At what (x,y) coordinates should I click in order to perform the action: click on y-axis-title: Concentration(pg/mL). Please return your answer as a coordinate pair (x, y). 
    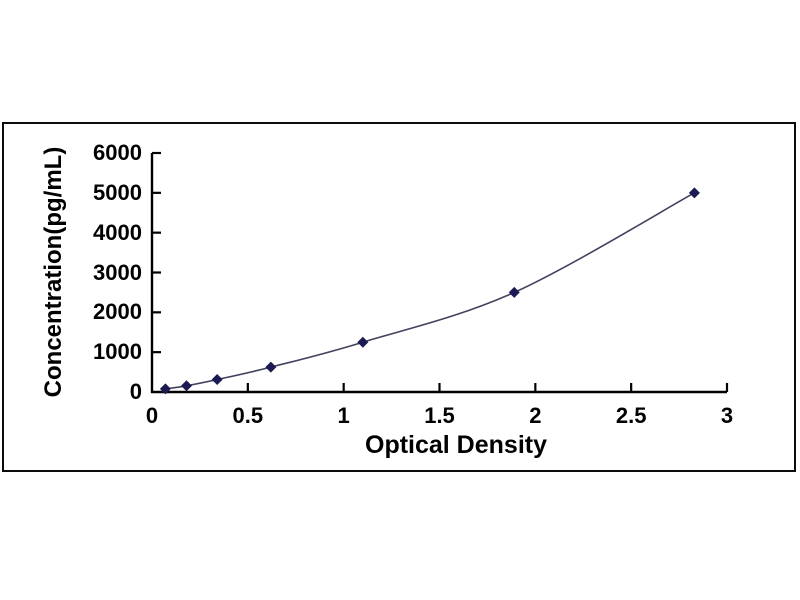
    Looking at the image, I should click on (53, 272).